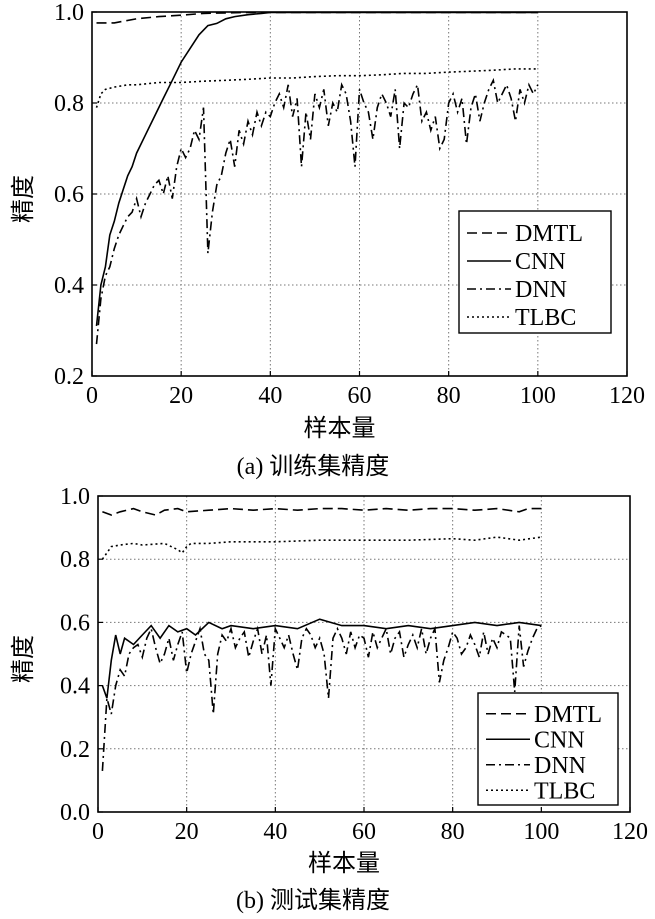 This screenshot has width=655, height=919. I want to click on y-tick-label: 0.0, so click(75, 813).